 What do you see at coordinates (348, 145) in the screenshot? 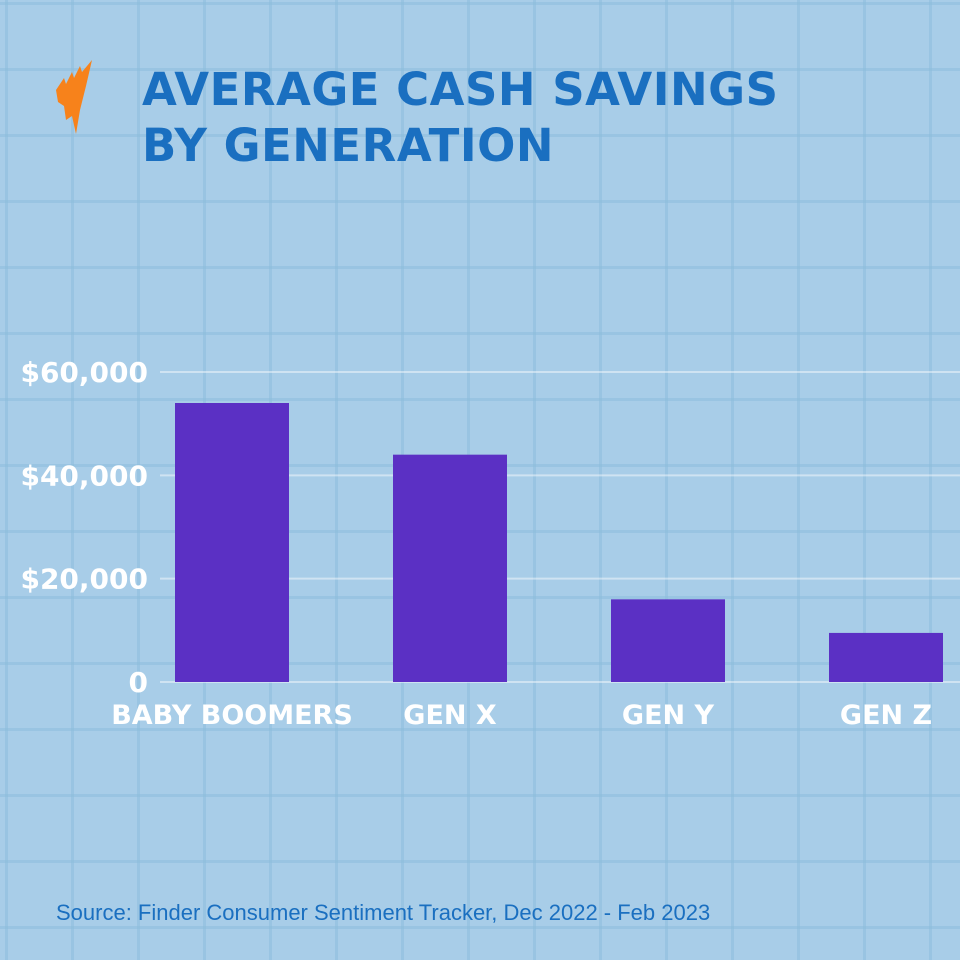
I see `title-line-2: BY GENERATION` at bounding box center [348, 145].